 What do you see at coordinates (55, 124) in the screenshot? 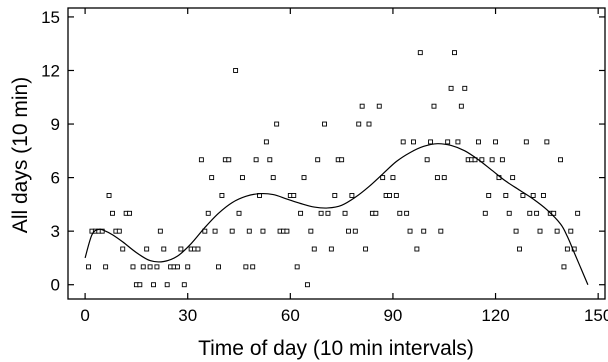
I see `y-tick-label: 9` at bounding box center [55, 124].